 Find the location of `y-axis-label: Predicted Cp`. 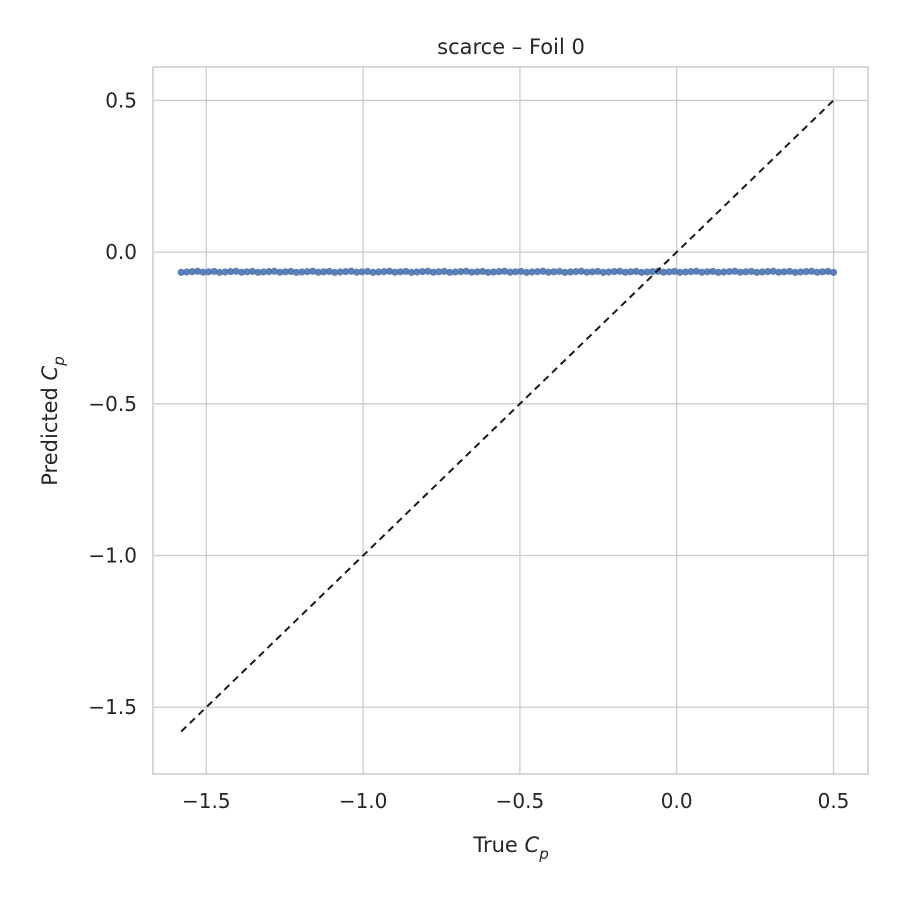

y-axis-label: Predicted Cp is located at coordinates (53, 420).